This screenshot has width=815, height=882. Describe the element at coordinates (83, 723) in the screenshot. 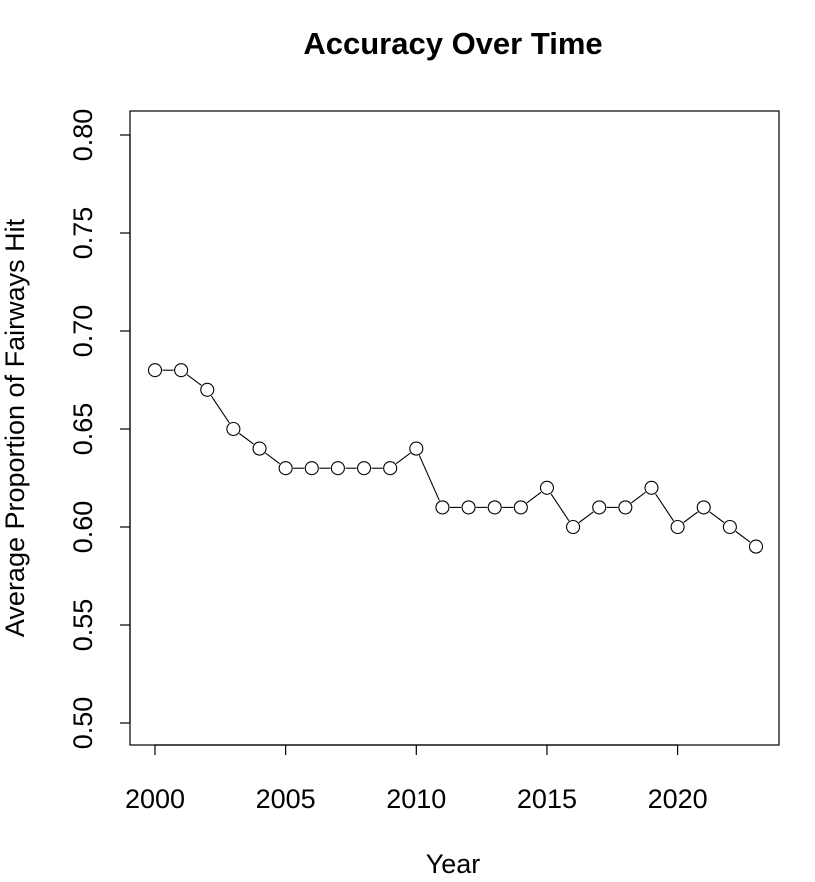

I see `y-tick-label: 0.50` at that location.